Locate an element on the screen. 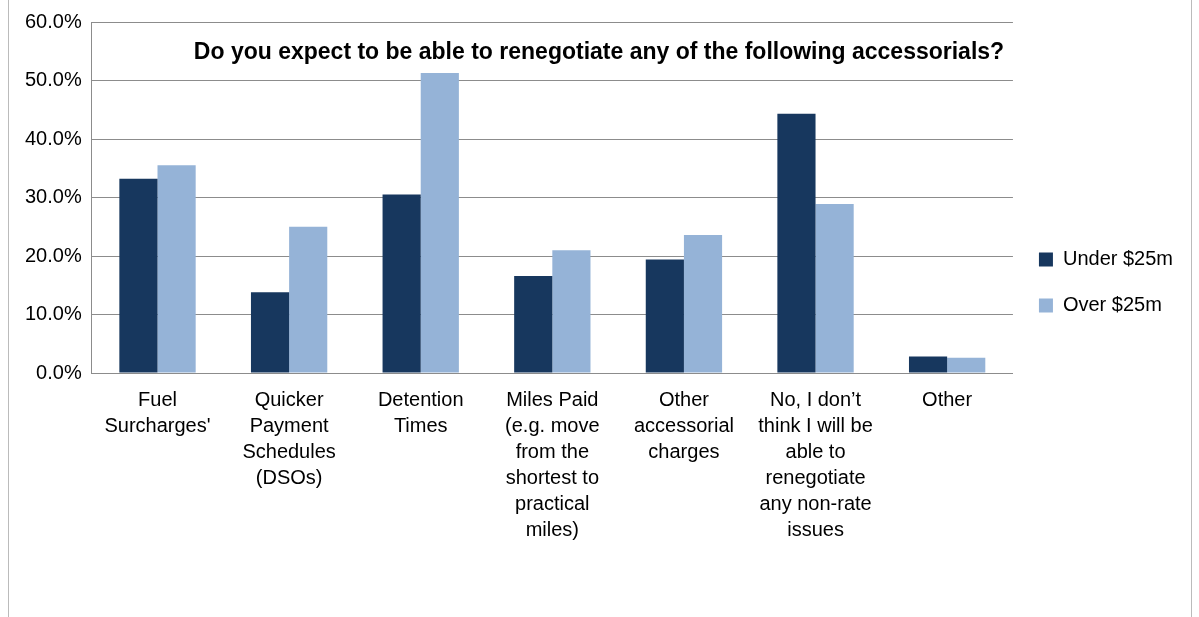  y-tick-label: 30.0% is located at coordinates (53, 196).